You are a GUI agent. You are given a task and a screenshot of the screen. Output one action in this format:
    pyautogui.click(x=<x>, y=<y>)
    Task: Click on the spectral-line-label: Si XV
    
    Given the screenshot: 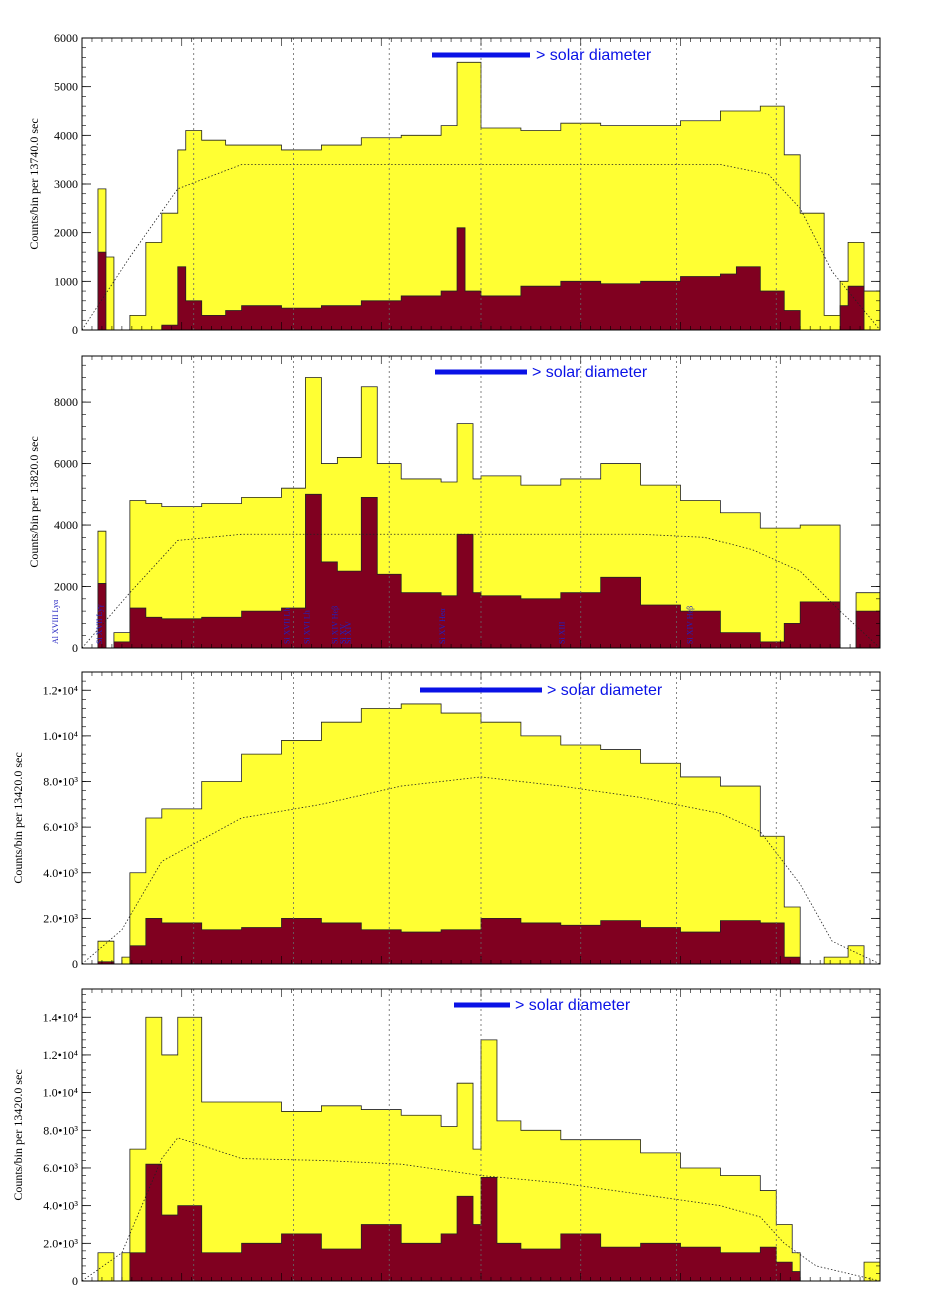 What is the action you would take?
    pyautogui.click(x=342, y=634)
    